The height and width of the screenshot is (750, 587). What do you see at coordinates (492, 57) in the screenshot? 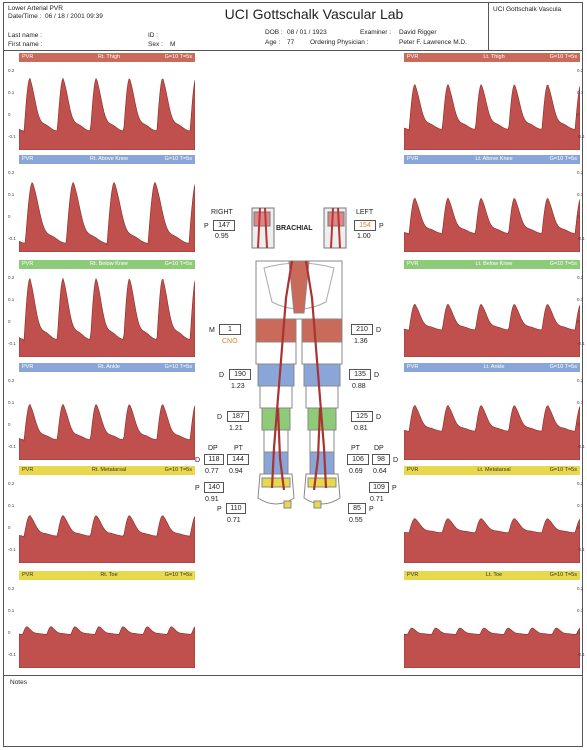
I see `panel-header-bar: PVR Lt. Thigh G=10 T=5s` at bounding box center [492, 57].